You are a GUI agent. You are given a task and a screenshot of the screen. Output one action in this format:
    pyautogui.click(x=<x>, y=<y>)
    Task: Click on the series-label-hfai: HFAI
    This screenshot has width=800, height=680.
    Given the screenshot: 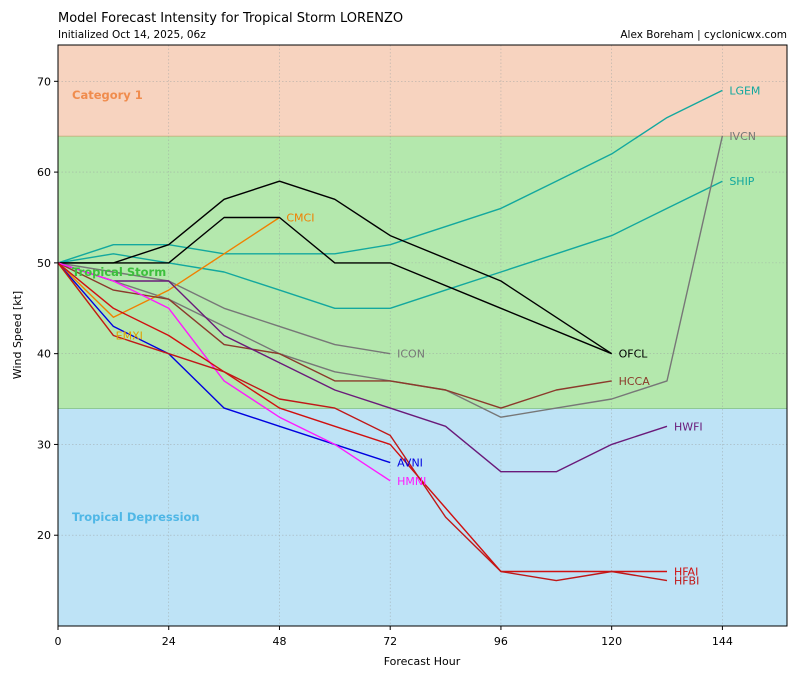 What is the action you would take?
    pyautogui.click(x=686, y=572)
    